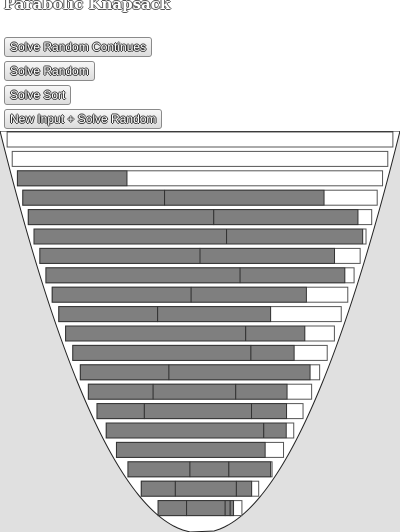 This screenshot has height=532, width=400. I want to click on new-input-solve-random-button: New Input + Solve Random, so click(83, 119).